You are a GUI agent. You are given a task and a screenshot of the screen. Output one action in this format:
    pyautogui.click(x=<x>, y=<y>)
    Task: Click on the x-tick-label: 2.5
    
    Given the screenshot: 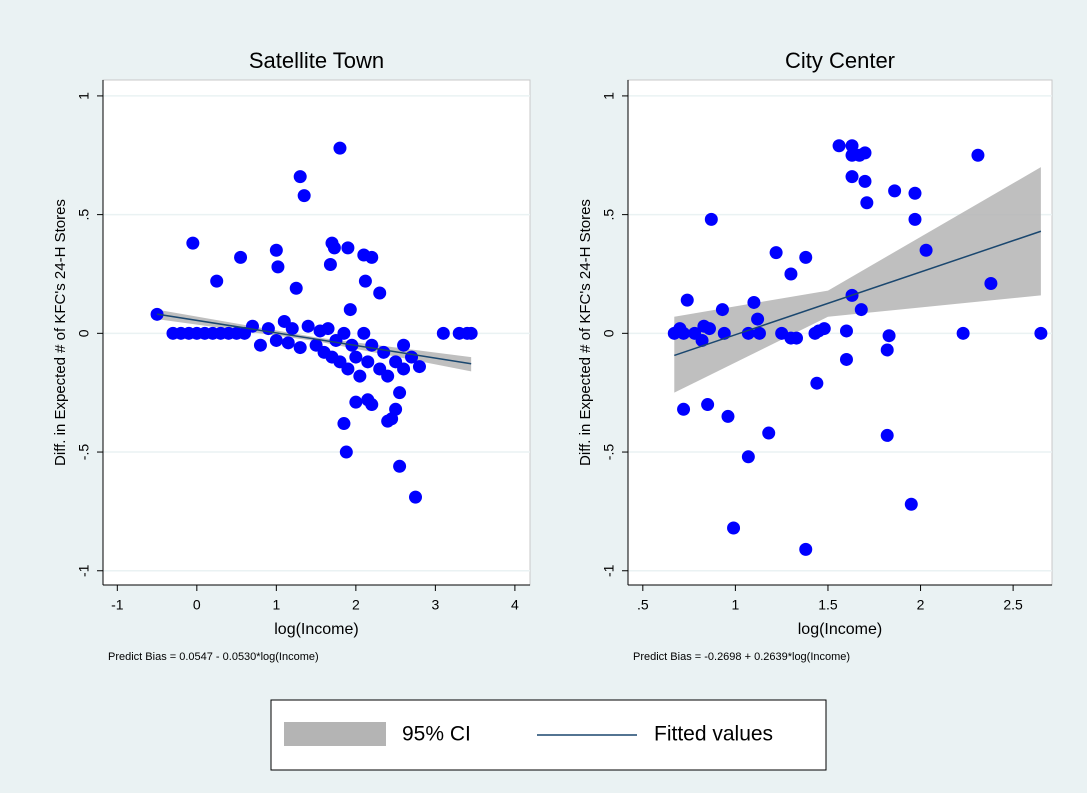 What is the action you would take?
    pyautogui.click(x=1013, y=605)
    